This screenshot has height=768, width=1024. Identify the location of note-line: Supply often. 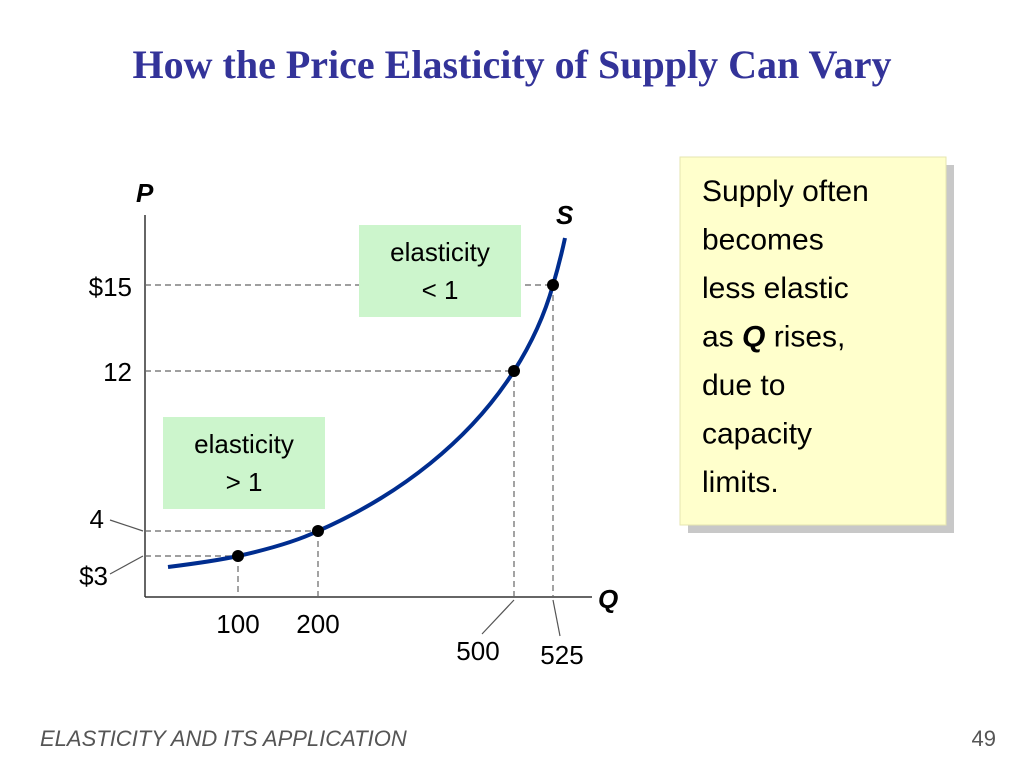
(785, 191).